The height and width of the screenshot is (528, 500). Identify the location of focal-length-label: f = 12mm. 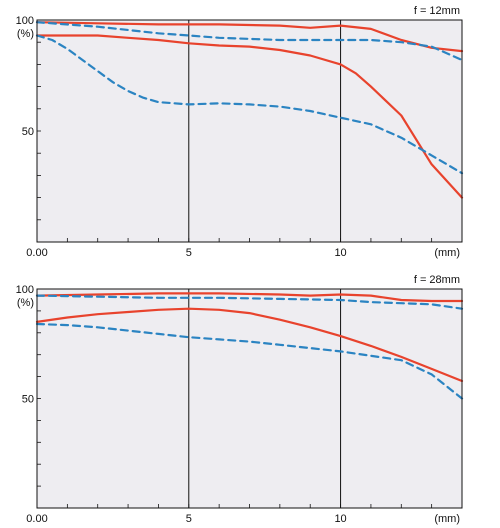
(437, 11).